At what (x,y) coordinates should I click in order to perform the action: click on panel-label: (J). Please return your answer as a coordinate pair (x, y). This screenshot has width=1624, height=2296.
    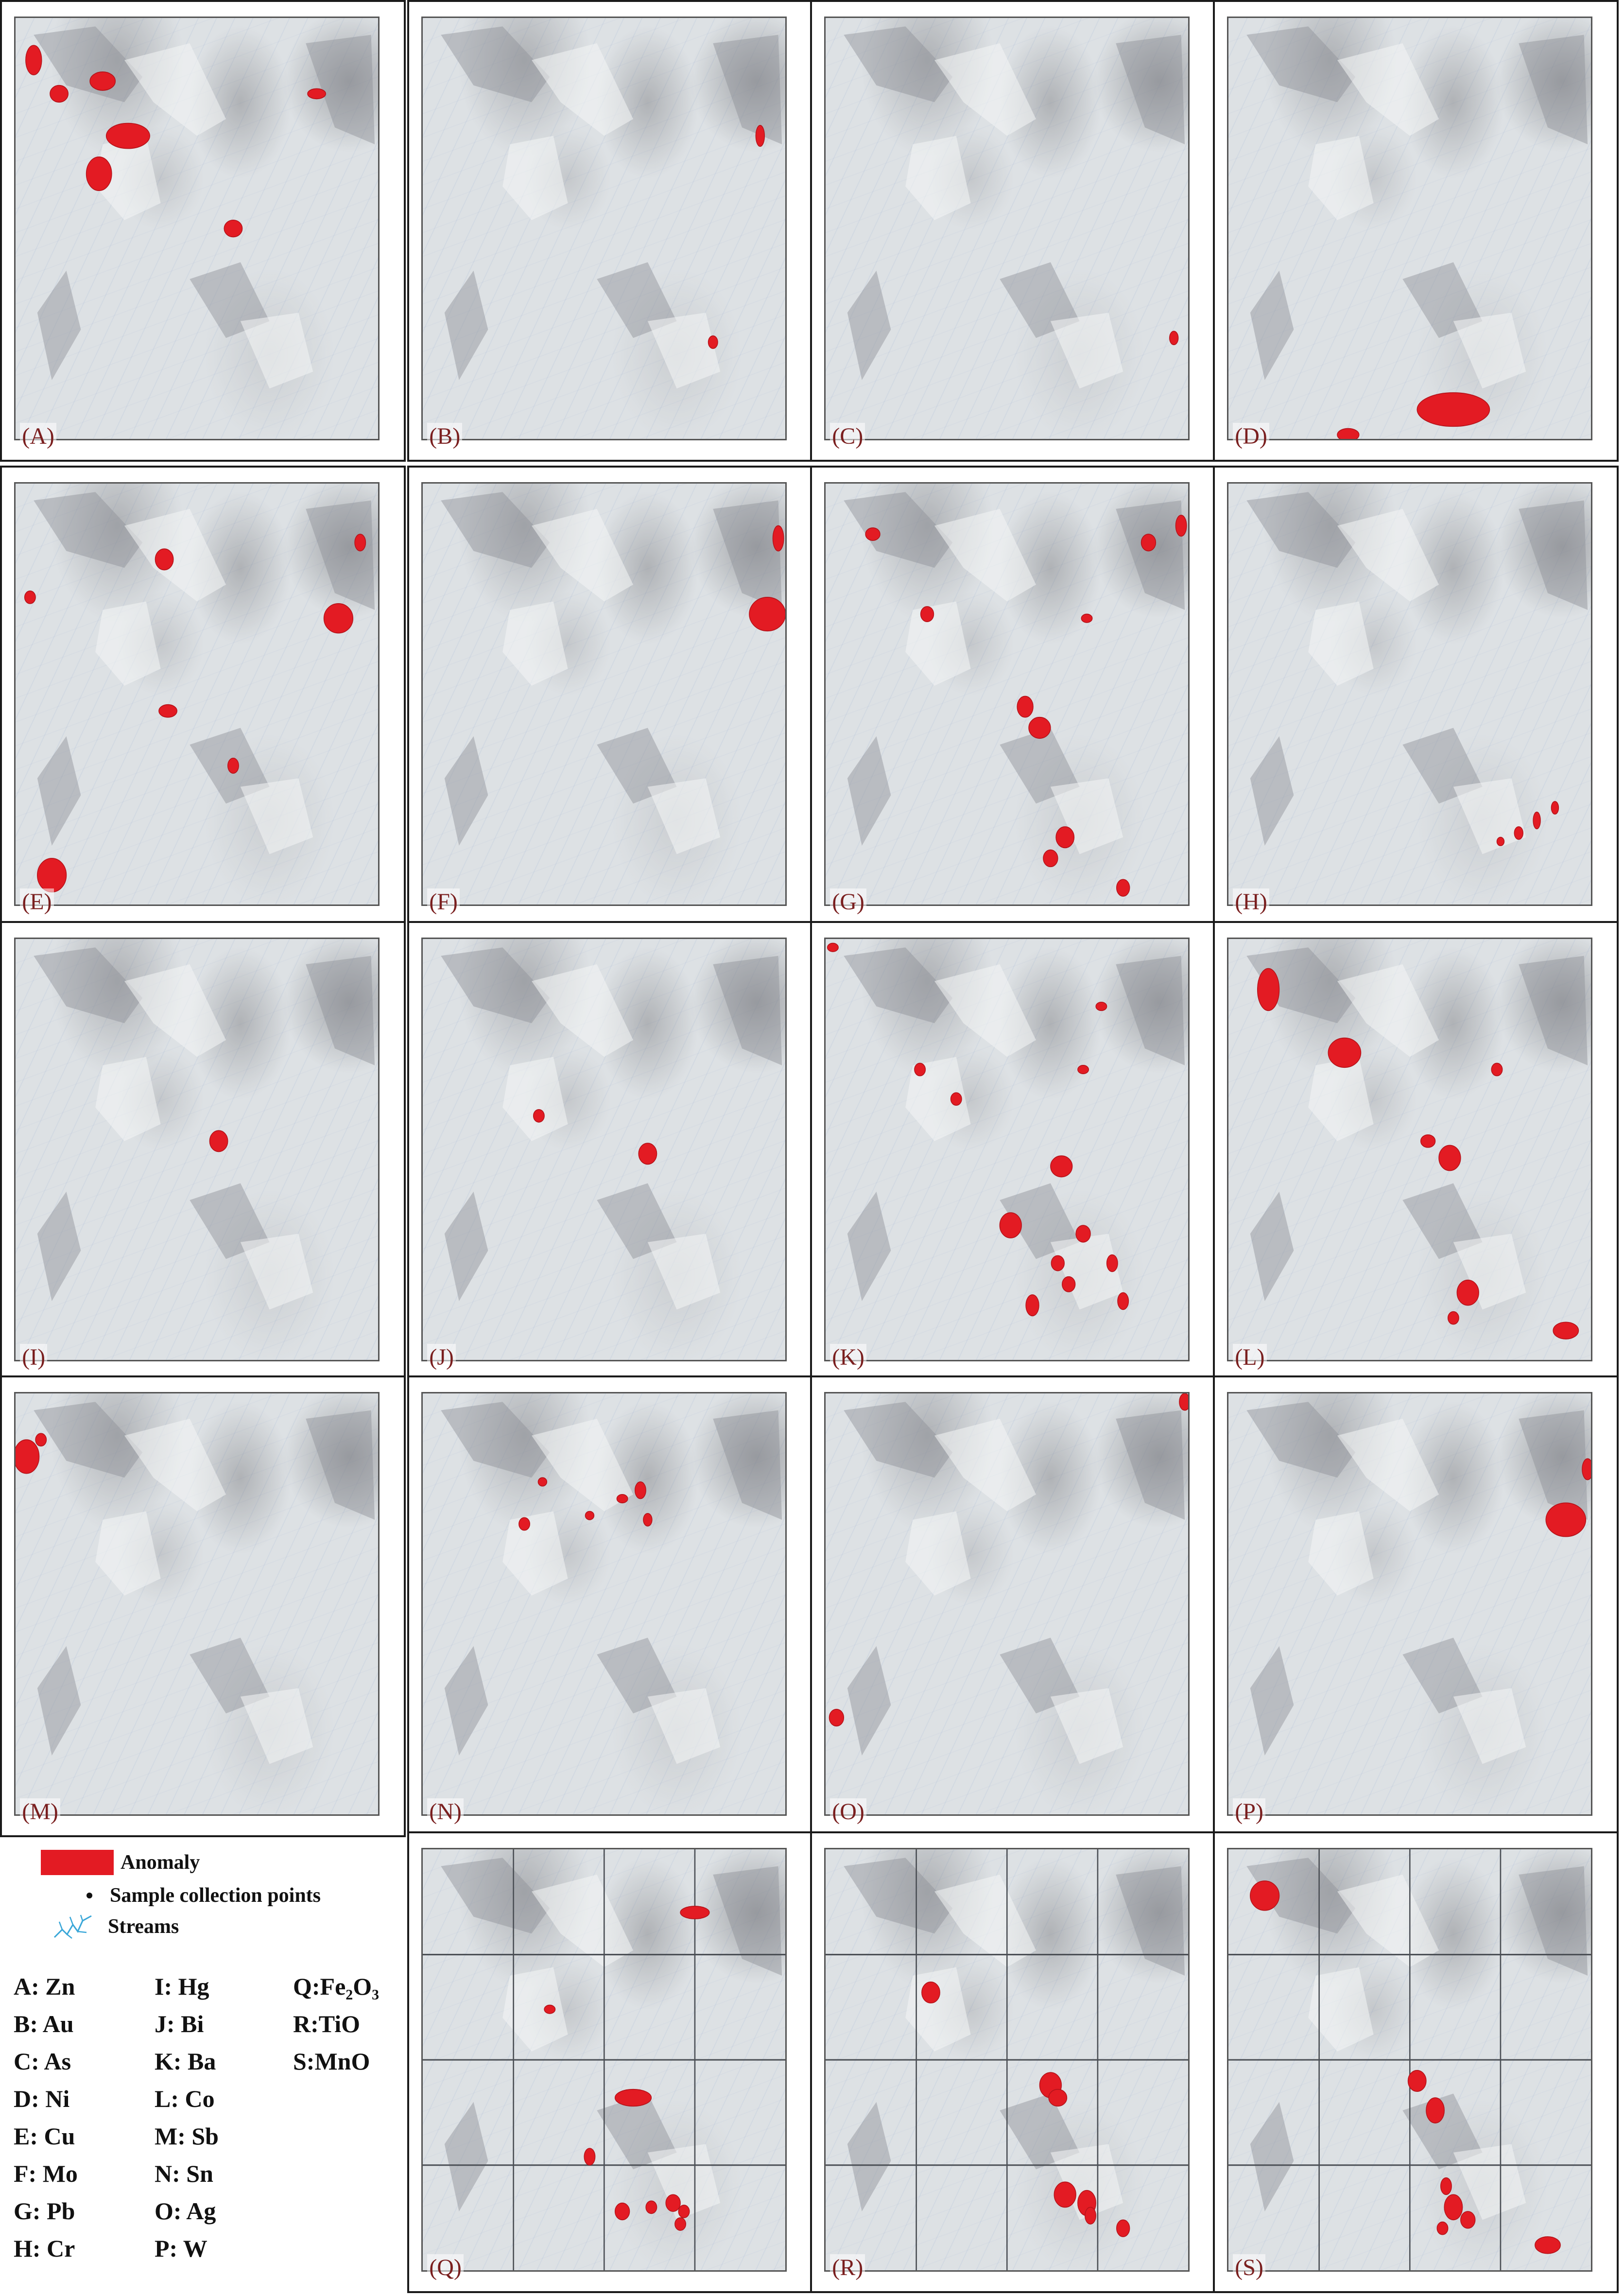
    Looking at the image, I should click on (441, 1357).